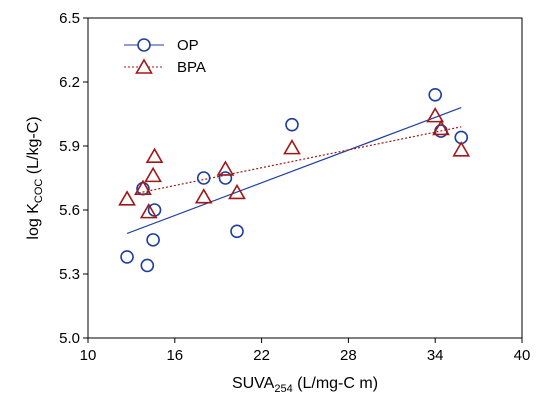  What do you see at coordinates (69, 18) in the screenshot?
I see `y-tick-label: 6.5` at bounding box center [69, 18].